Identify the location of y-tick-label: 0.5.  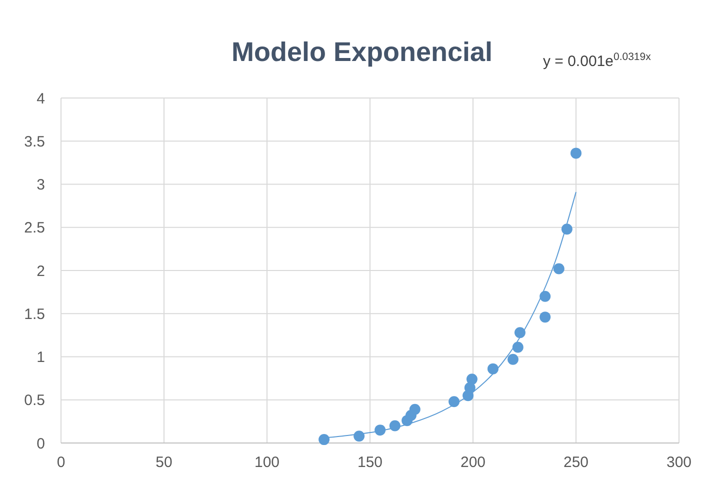
(34, 401).